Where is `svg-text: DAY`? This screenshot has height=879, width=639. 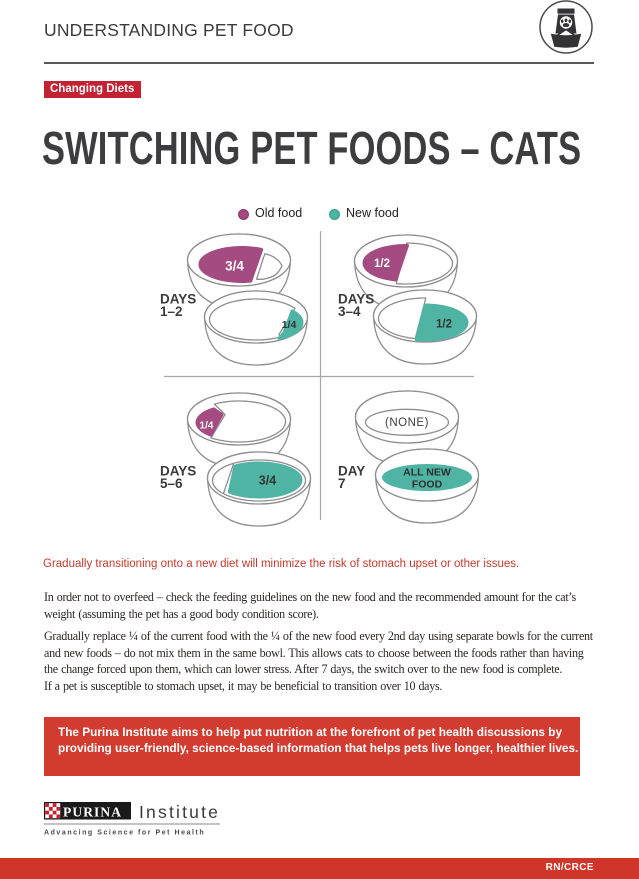
svg-text: DAY is located at coordinates (351, 471).